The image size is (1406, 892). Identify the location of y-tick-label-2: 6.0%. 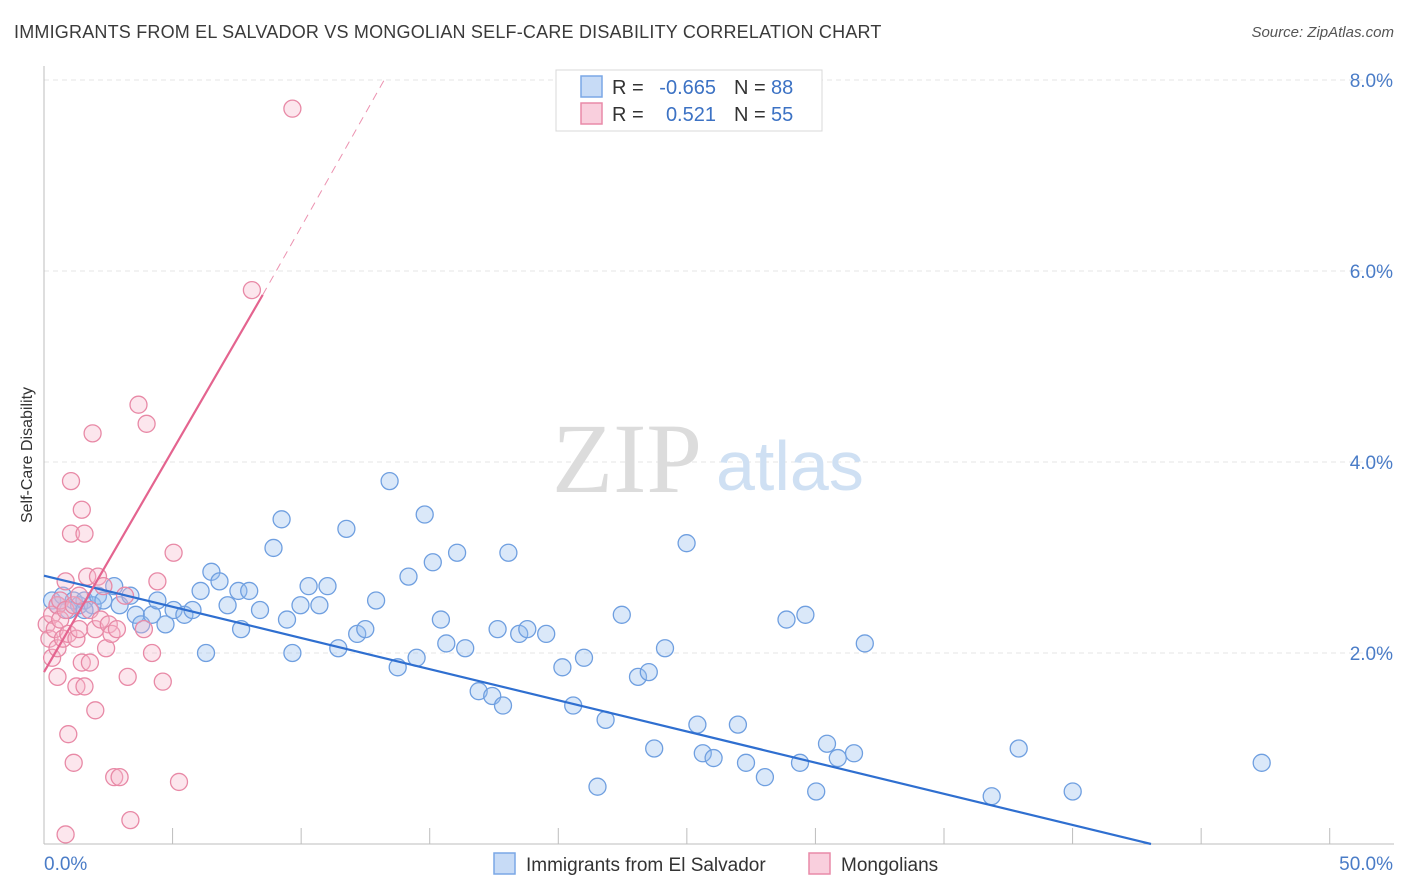
(1371, 272).